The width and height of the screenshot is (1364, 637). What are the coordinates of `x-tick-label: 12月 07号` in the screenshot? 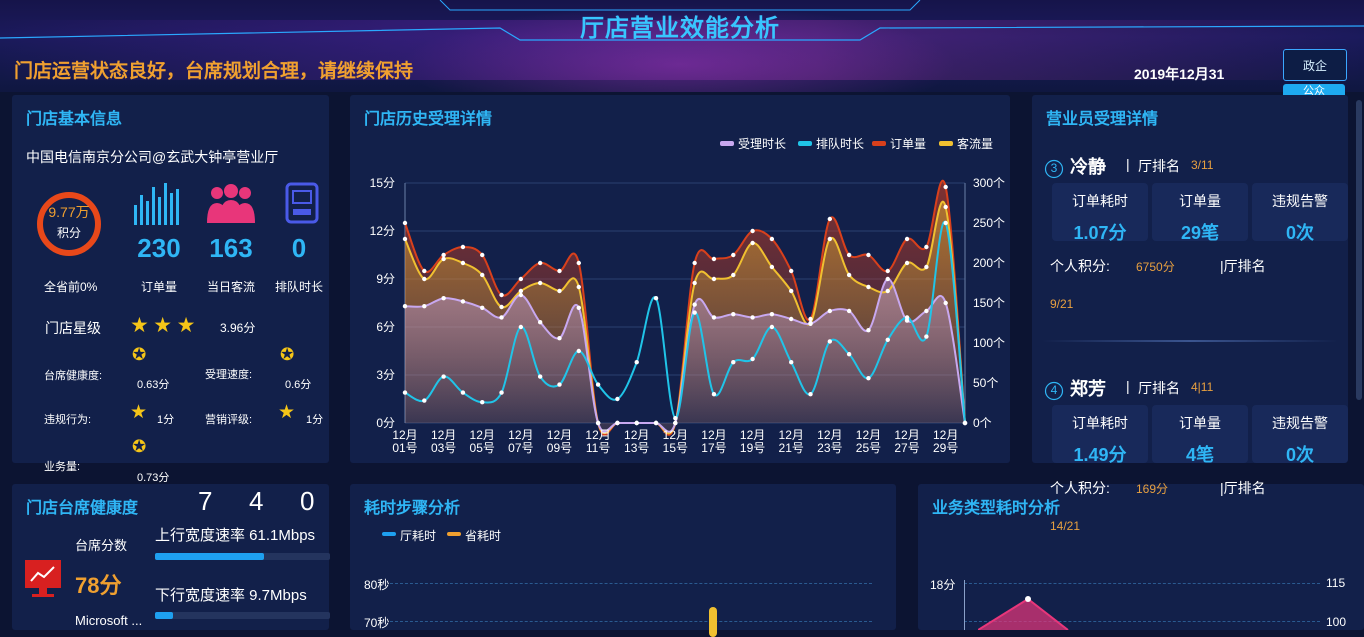 It's located at (520, 441).